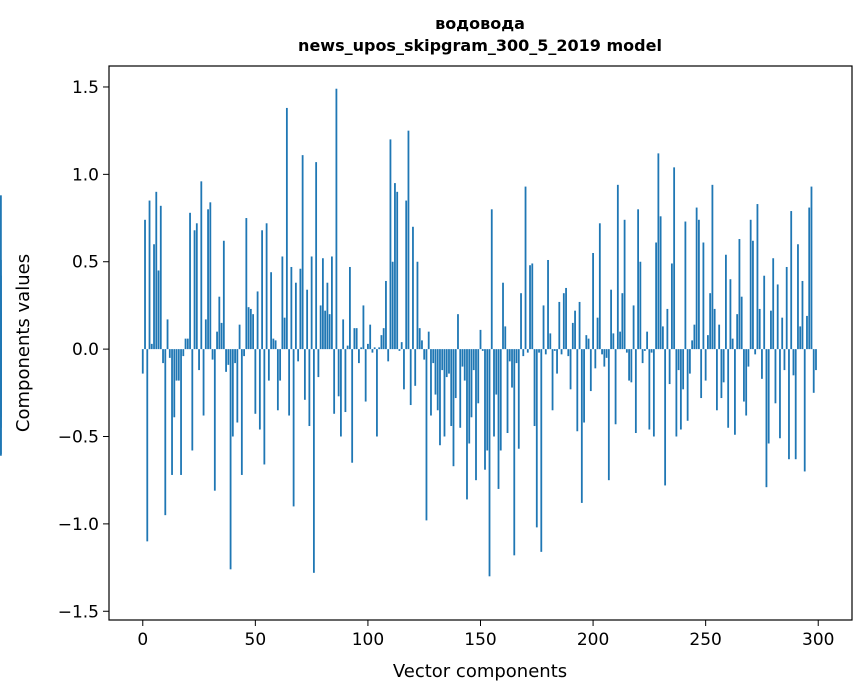 The height and width of the screenshot is (700, 867). What do you see at coordinates (480, 23) in the screenshot?
I see `chart-title: водовода` at bounding box center [480, 23].